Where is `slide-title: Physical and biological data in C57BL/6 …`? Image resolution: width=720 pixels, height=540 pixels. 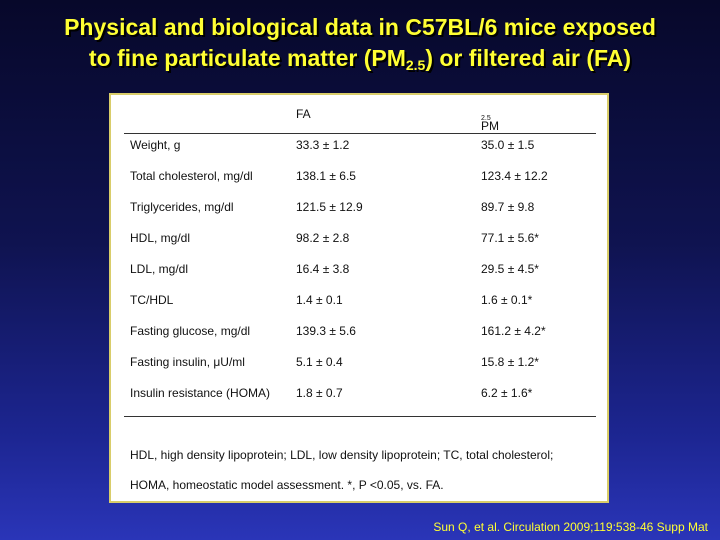 slide-title: Physical and biological data in C57BL/6 … is located at coordinates (360, 43).